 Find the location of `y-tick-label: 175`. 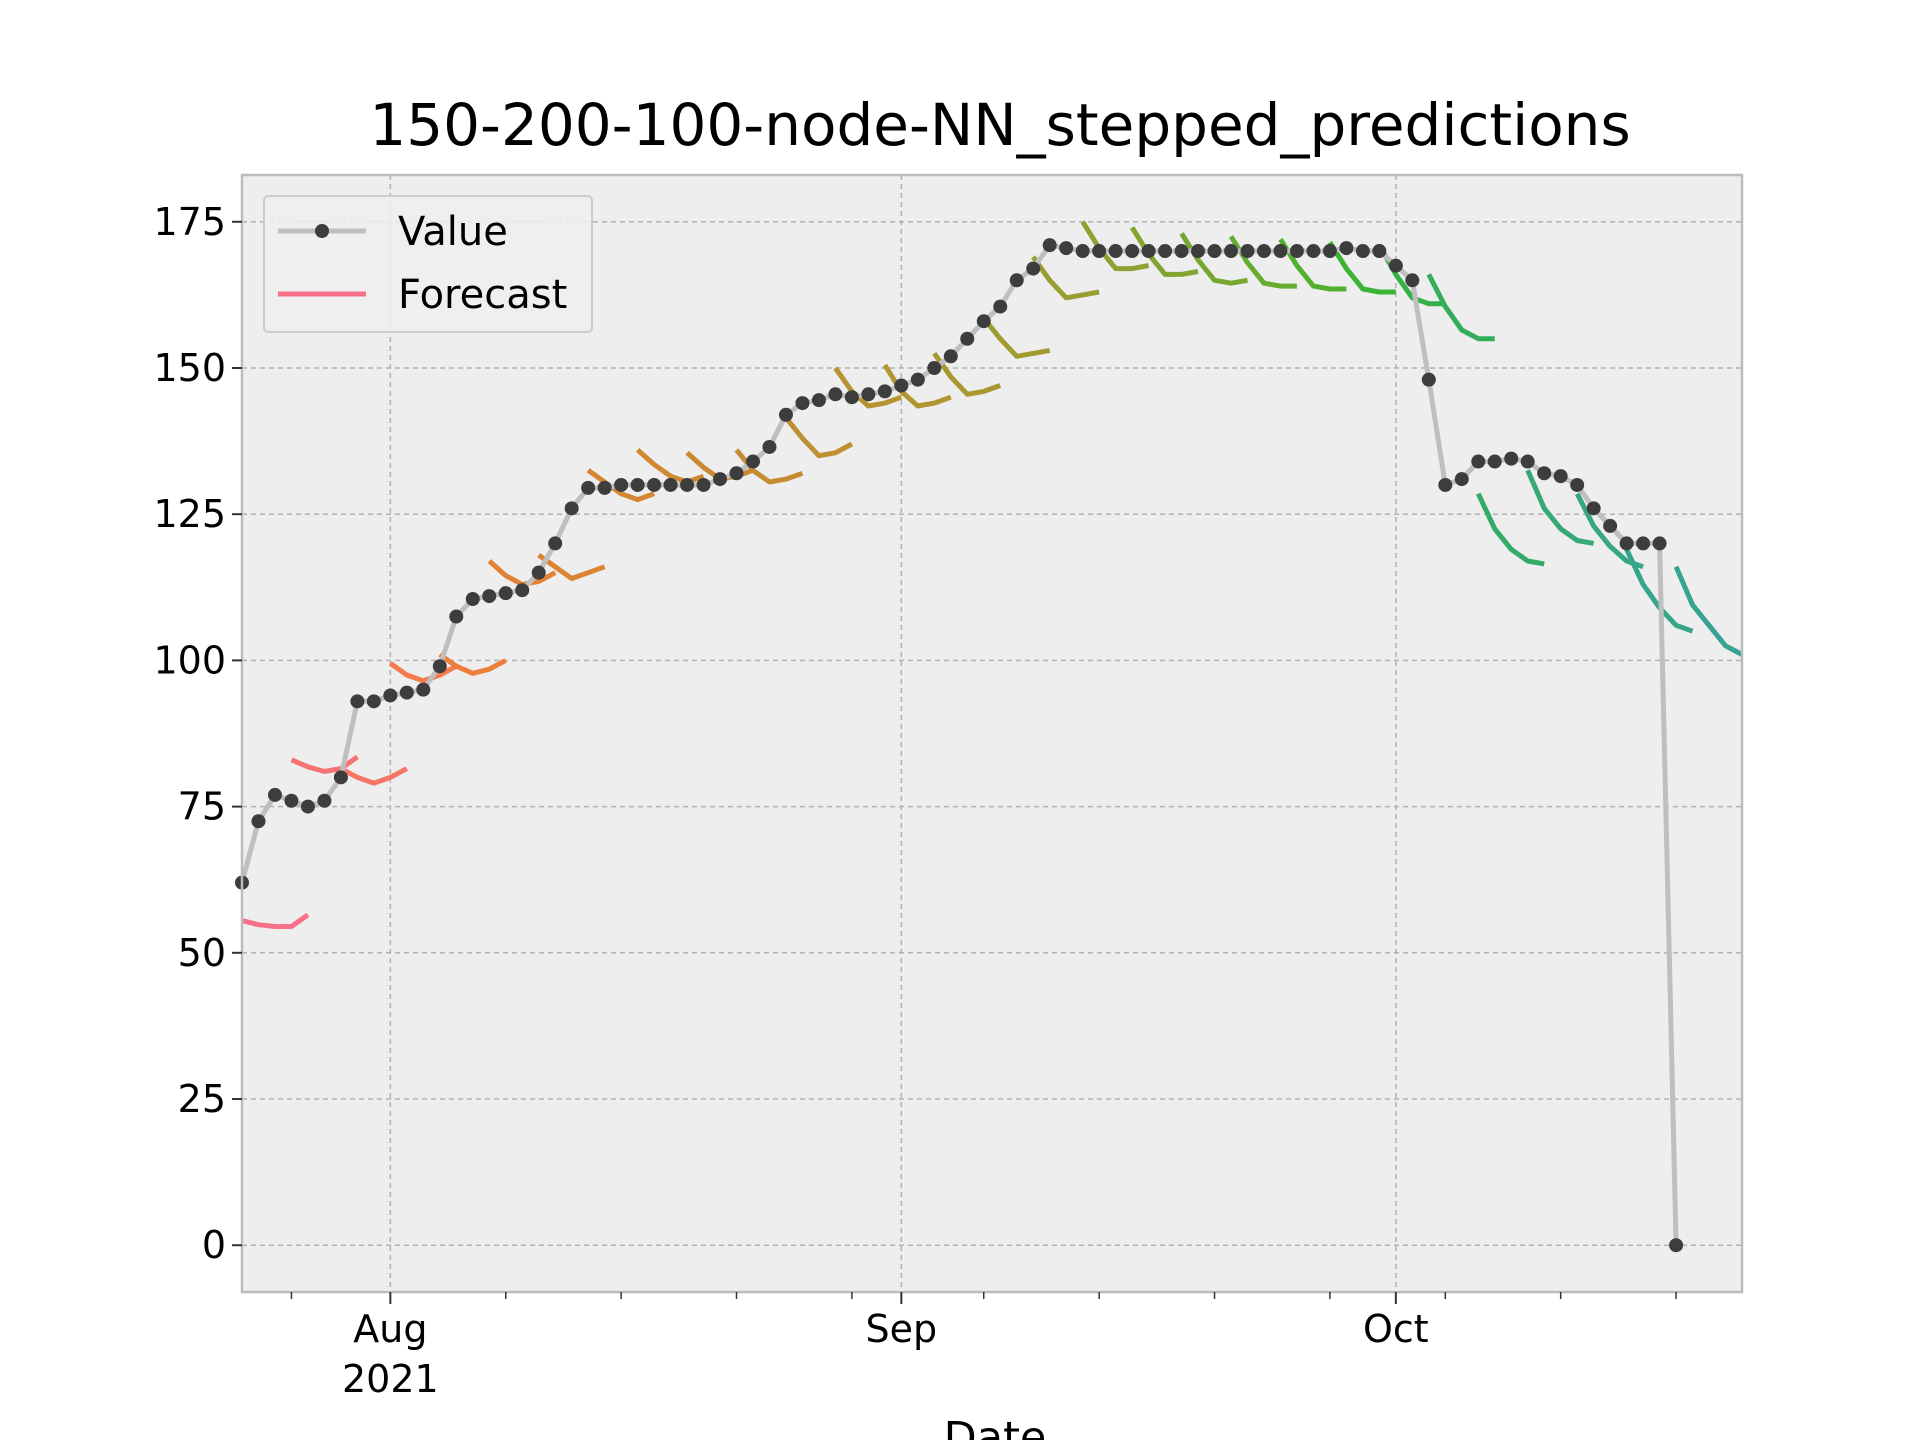

y-tick-label: 175 is located at coordinates (189, 222).